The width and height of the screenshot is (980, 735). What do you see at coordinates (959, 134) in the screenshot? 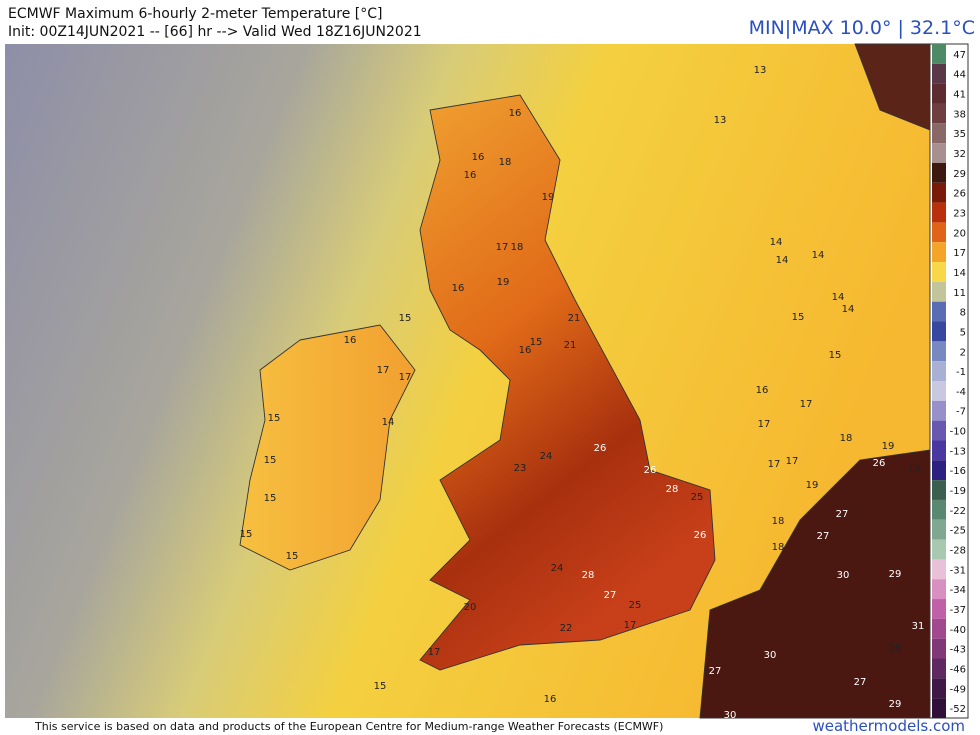
I see `colorbar-label: 35` at bounding box center [959, 134].